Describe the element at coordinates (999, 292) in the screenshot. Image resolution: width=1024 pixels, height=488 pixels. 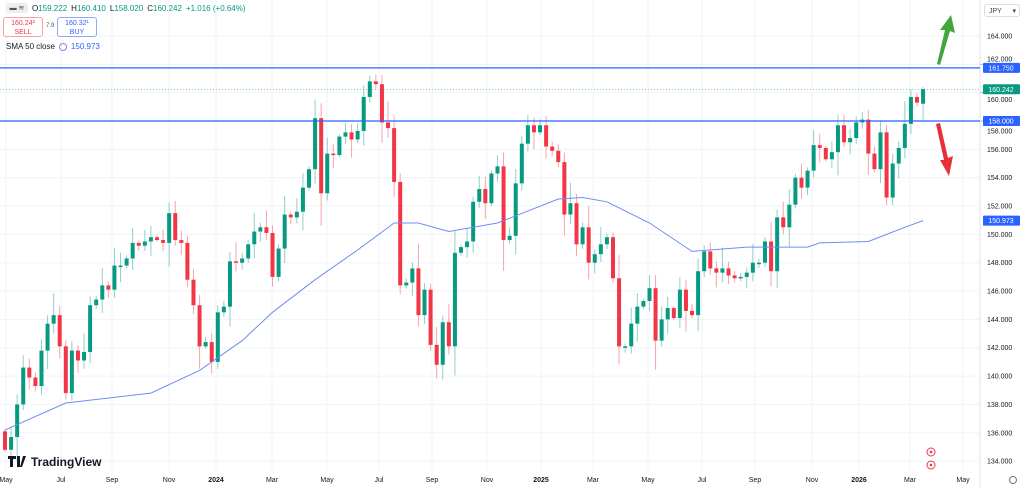
I see `y-tick-label: 146.000` at that location.